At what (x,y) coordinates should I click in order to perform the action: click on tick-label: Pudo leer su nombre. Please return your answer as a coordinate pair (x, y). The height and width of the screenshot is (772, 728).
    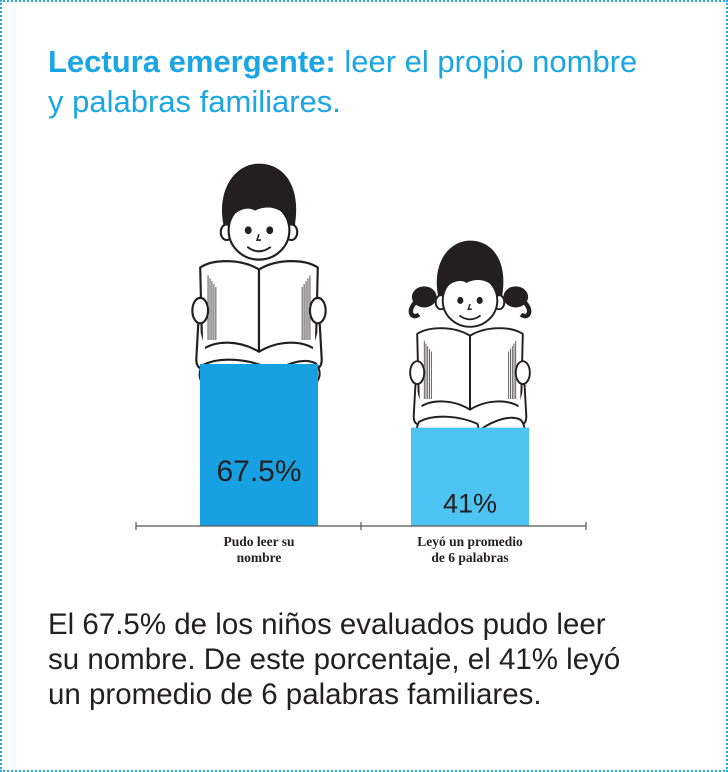
    Looking at the image, I should click on (258, 549).